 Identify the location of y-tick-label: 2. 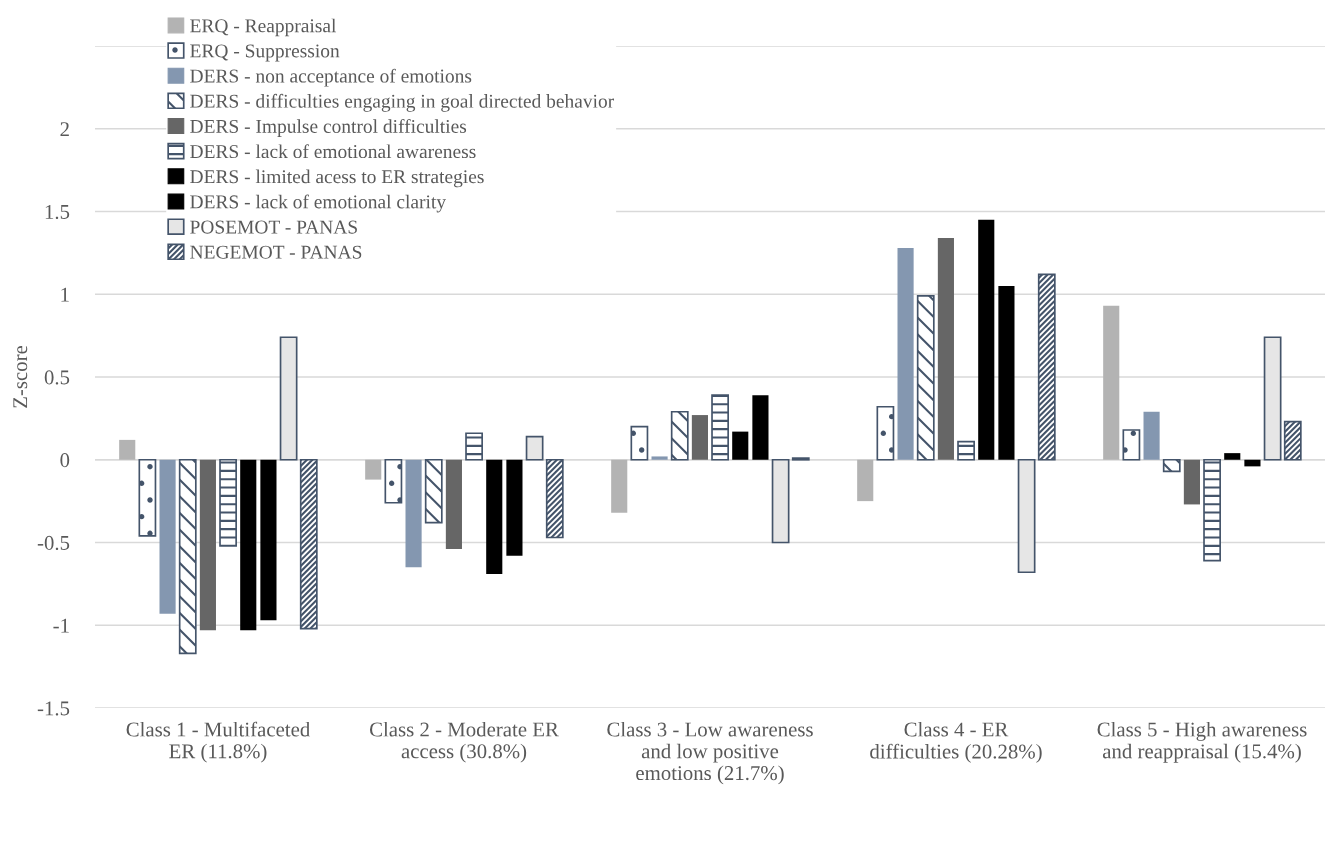
(64, 129).